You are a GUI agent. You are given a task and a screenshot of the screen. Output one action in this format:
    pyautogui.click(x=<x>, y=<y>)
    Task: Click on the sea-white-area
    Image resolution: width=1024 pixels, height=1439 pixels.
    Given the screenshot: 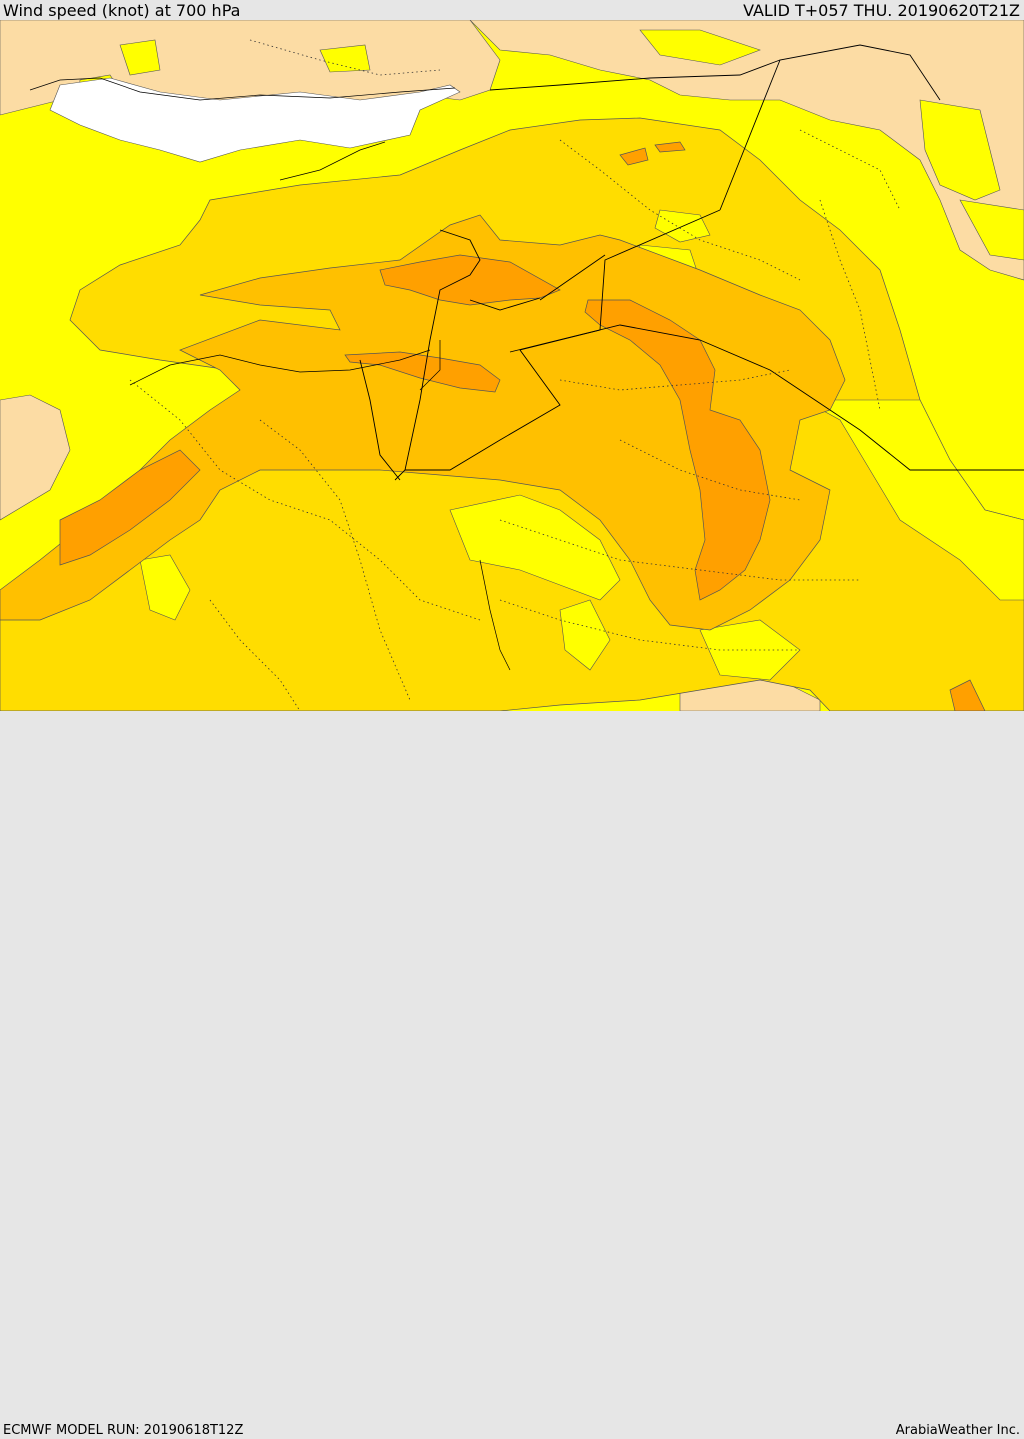 What is the action you would take?
    pyautogui.click(x=255, y=120)
    